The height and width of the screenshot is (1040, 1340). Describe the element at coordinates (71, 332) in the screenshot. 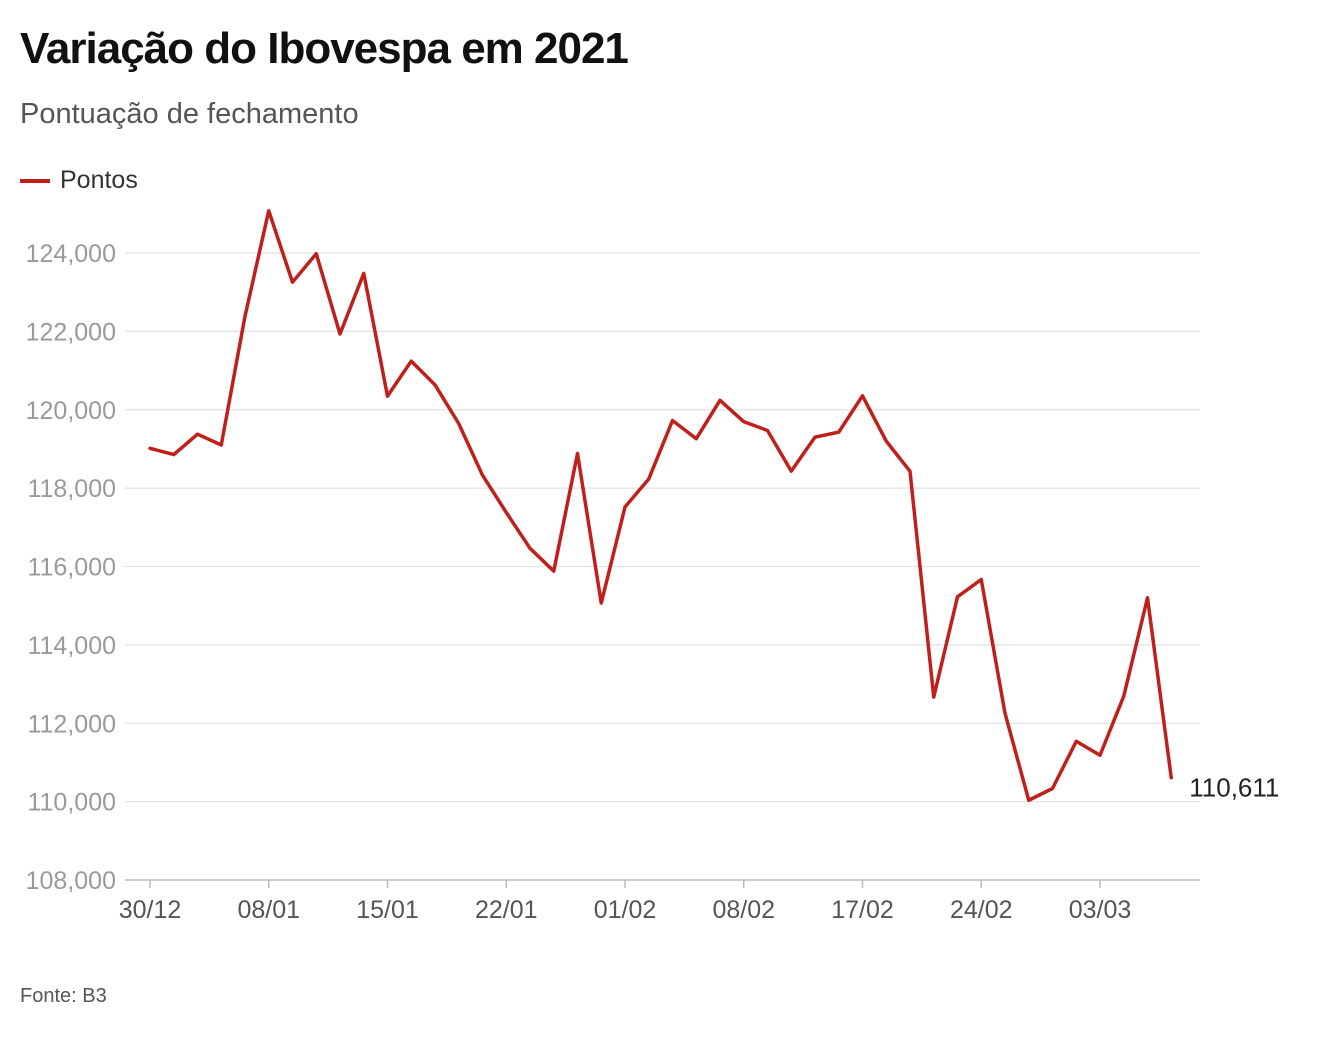

I see `y-tick-label: 122,000` at that location.